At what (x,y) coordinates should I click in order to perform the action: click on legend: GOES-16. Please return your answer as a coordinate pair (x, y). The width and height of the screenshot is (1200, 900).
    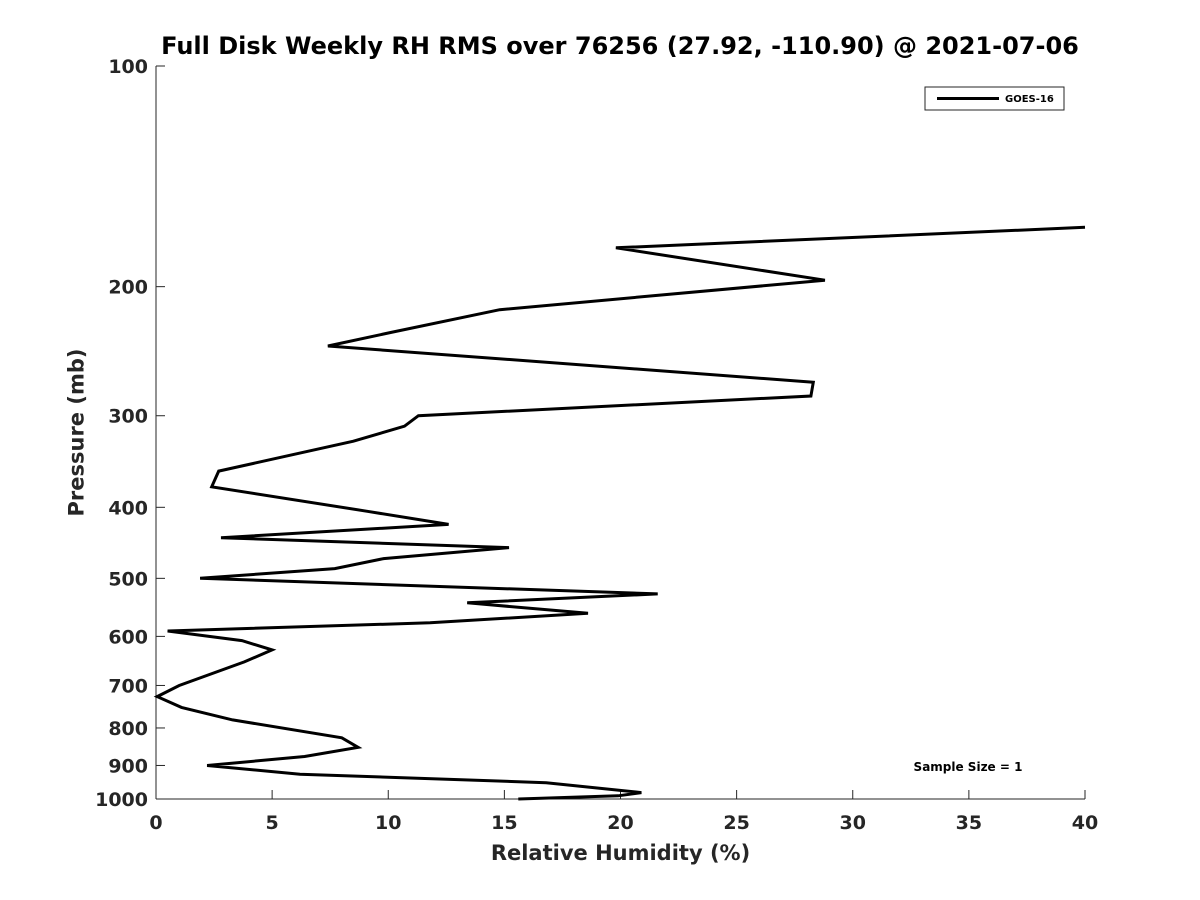
    Looking at the image, I should click on (994, 98).